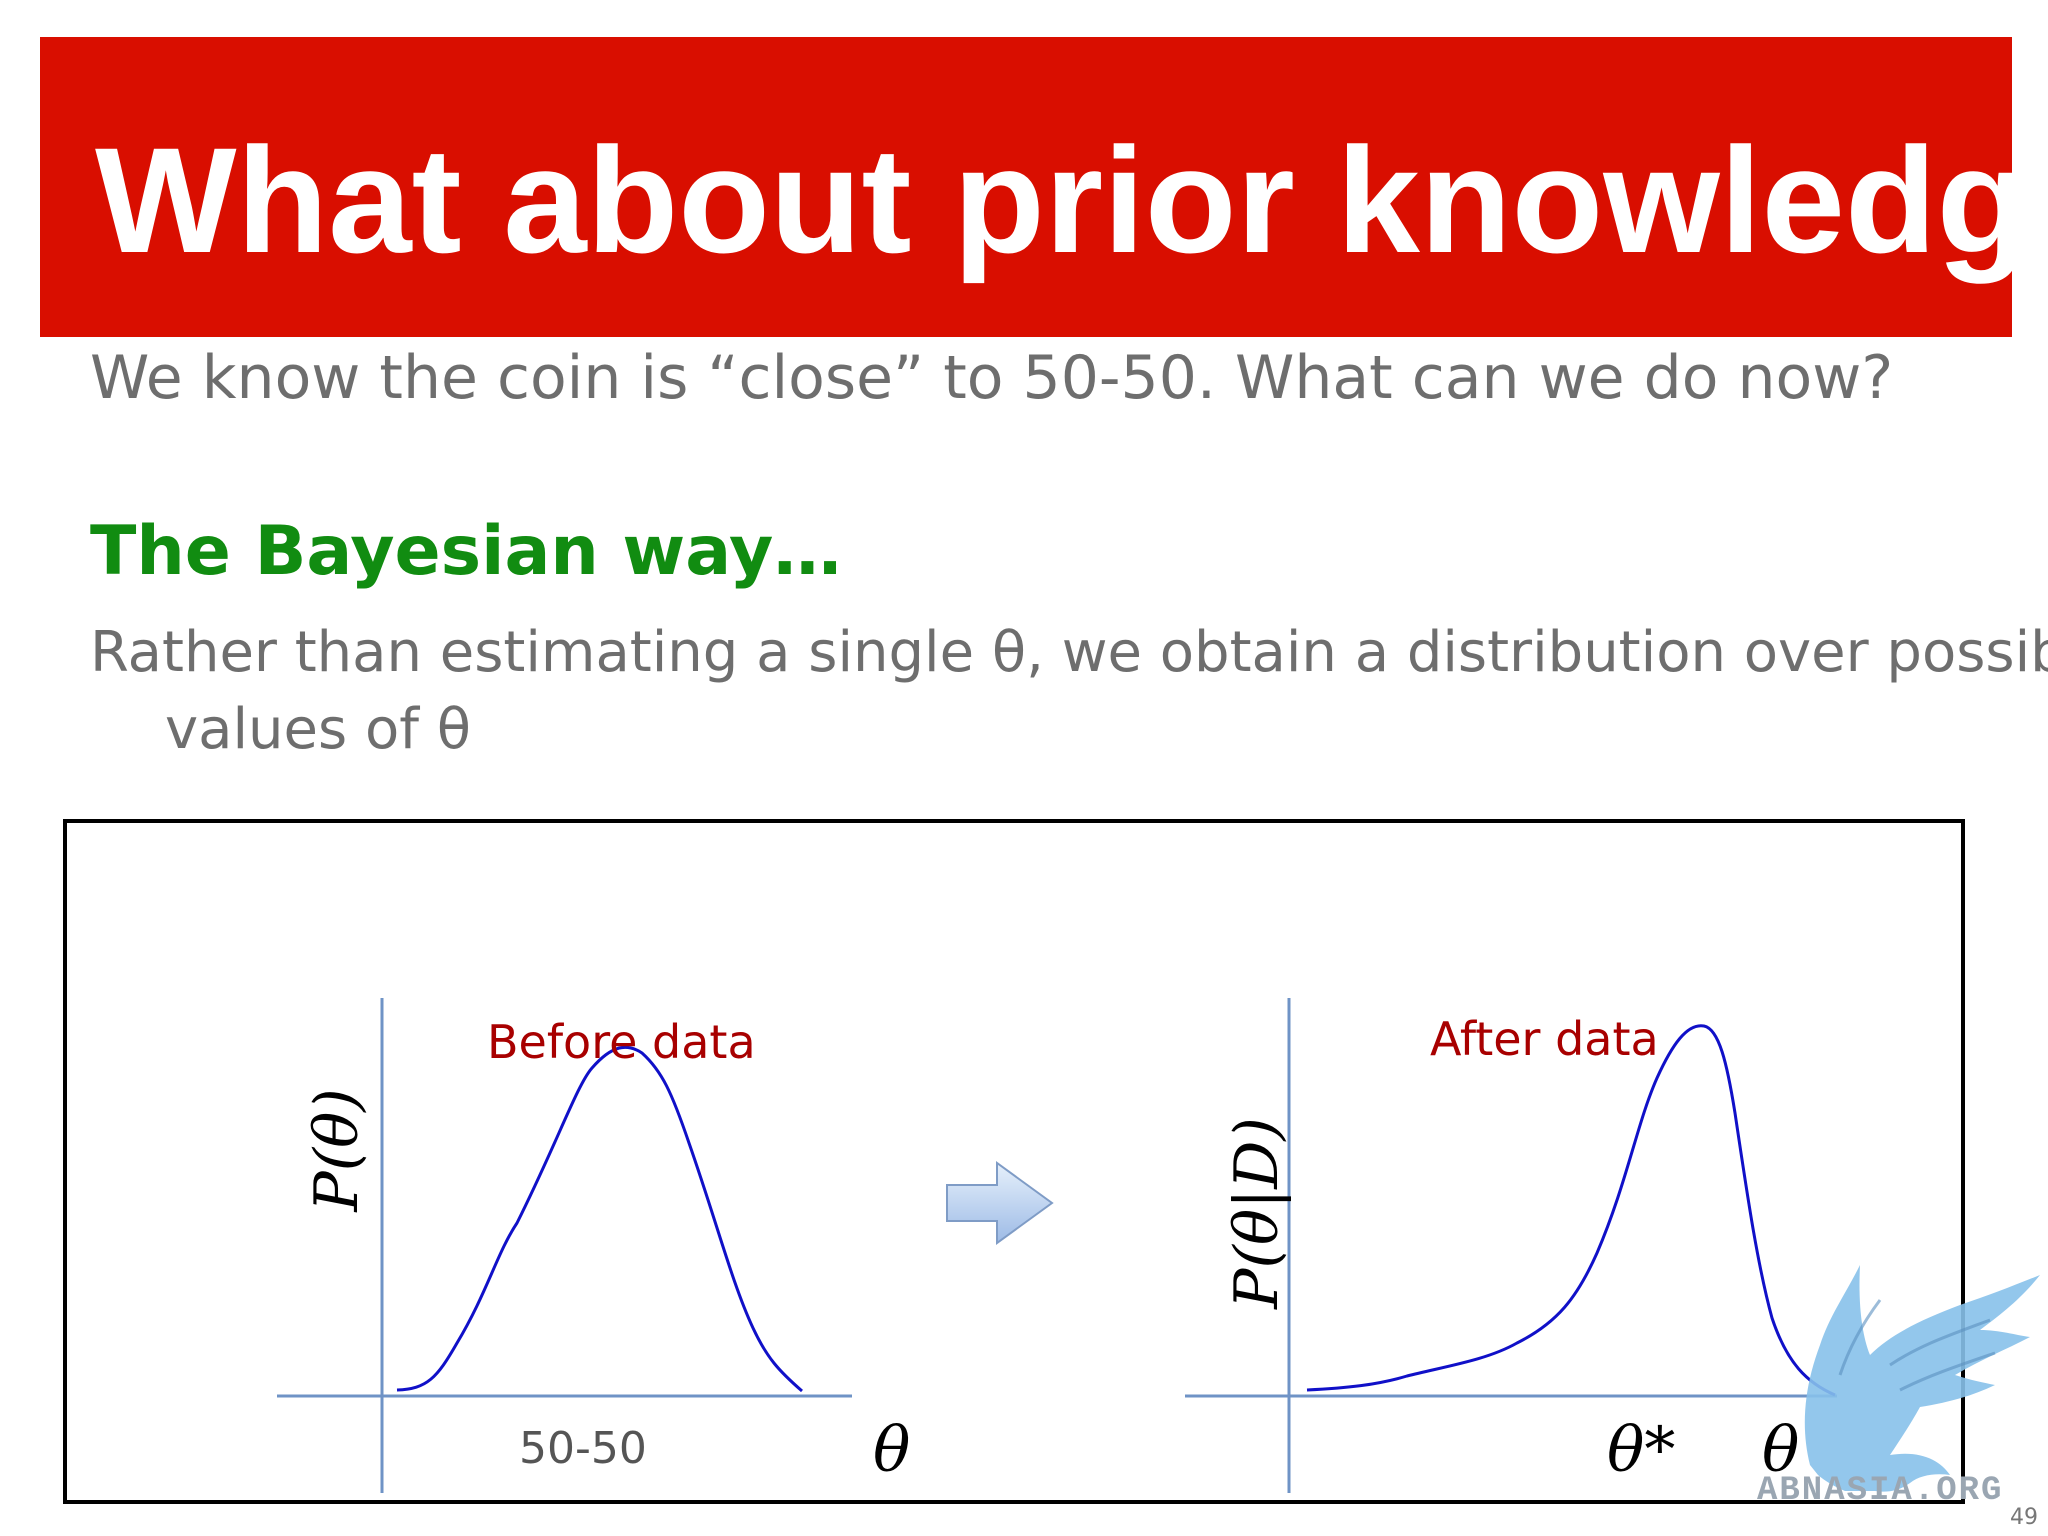 Image resolution: width=2048 pixels, height=1536 pixels. Describe the element at coordinates (1544, 1039) in the screenshot. I see `caption-after-data: After data` at that location.